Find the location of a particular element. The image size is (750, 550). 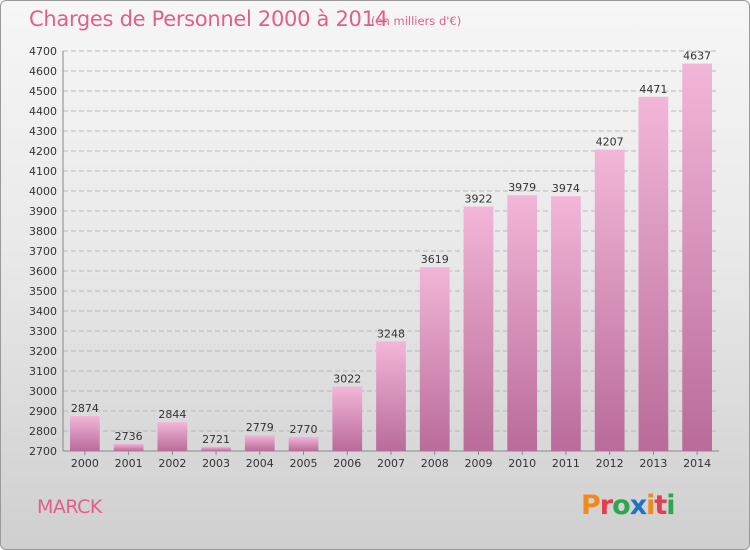

y-tick-label: 4500 is located at coordinates (43, 91).